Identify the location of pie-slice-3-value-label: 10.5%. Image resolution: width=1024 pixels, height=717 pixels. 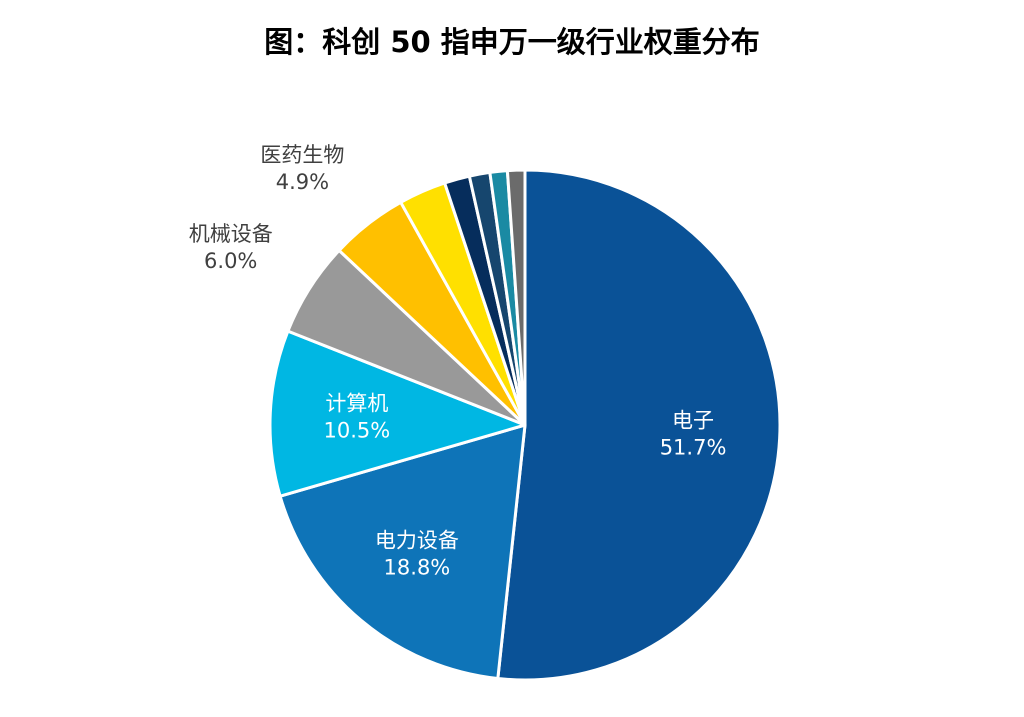
(357, 431).